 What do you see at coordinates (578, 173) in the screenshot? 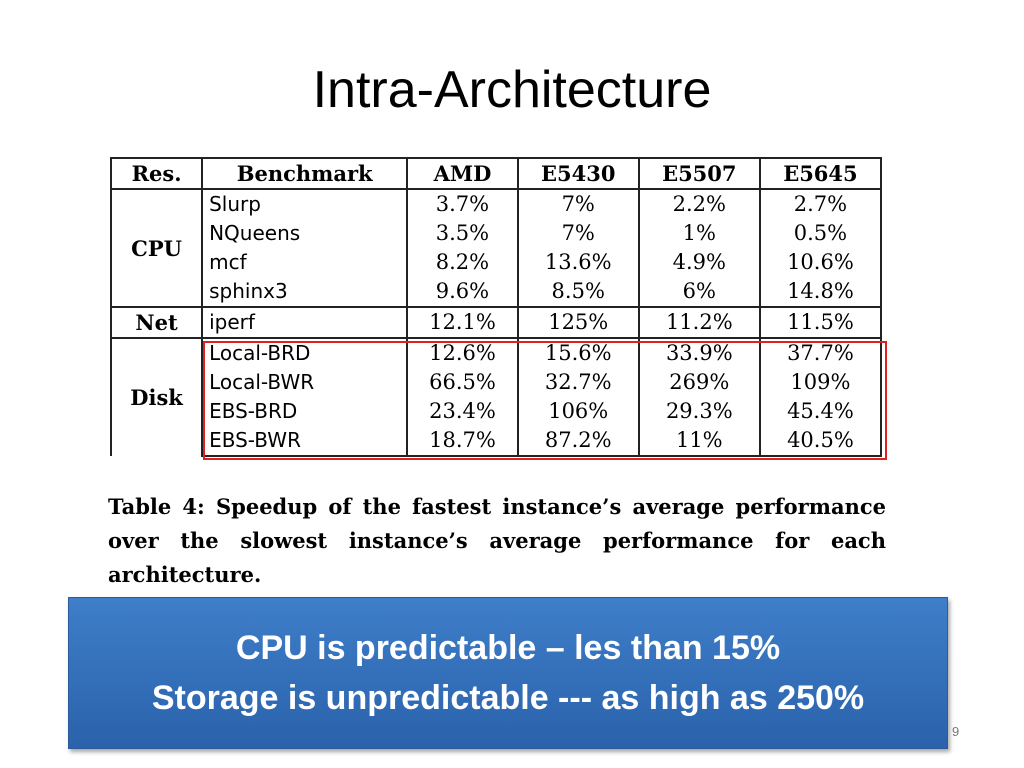
I see `header-e5430: E5430` at bounding box center [578, 173].